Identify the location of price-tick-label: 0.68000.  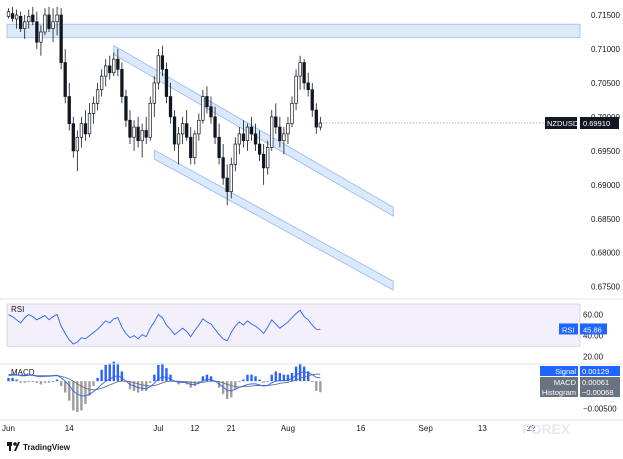
(605, 253).